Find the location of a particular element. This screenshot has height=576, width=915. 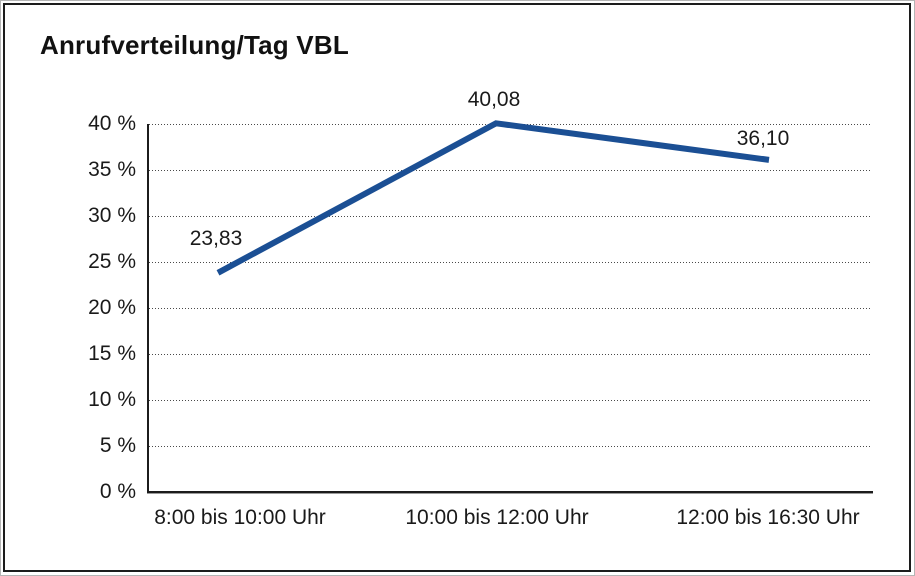

y-axis-tick-label: 40 % is located at coordinates (112, 123).